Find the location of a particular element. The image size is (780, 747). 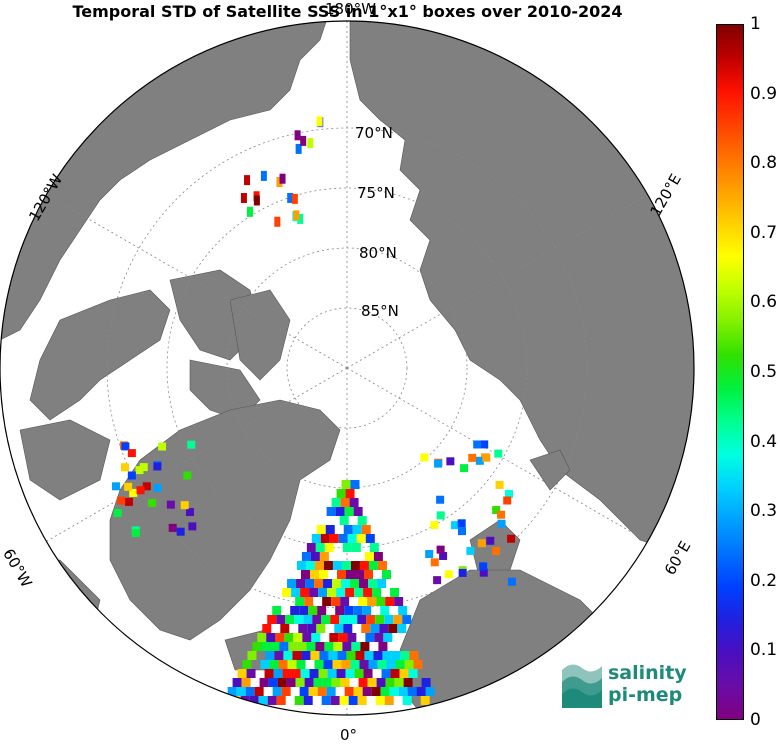

colorbar is located at coordinates (730, 372).